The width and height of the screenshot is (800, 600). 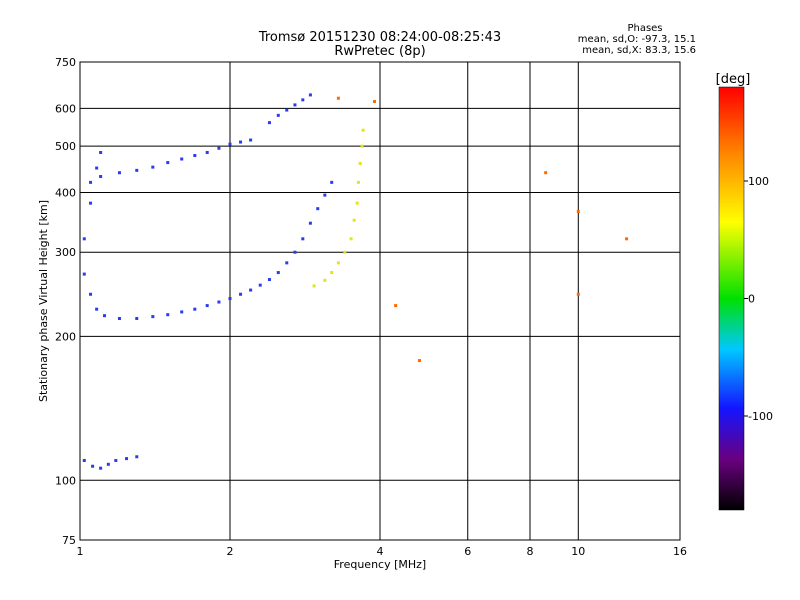 I want to click on y-axis-label: Stationary phase Virtual Height [km], so click(x=43, y=301).